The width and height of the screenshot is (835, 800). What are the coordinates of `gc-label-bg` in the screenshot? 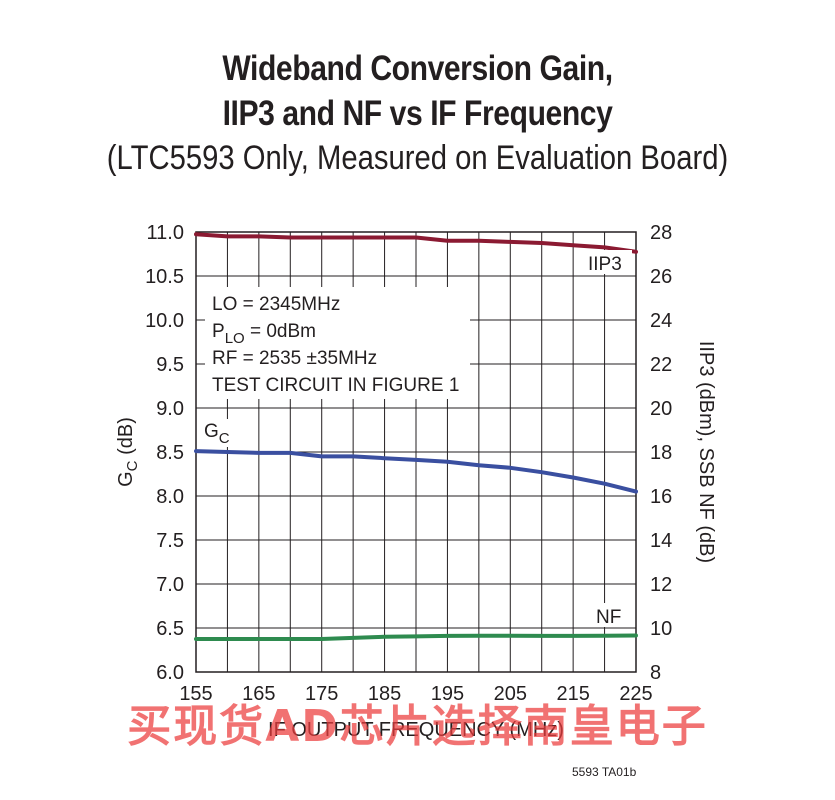 It's located at (217, 433).